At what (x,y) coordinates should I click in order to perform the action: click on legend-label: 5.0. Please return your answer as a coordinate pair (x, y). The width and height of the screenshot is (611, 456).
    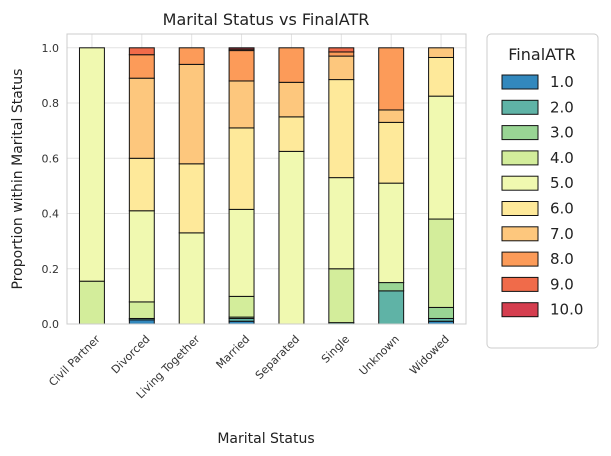
    Looking at the image, I should click on (562, 183).